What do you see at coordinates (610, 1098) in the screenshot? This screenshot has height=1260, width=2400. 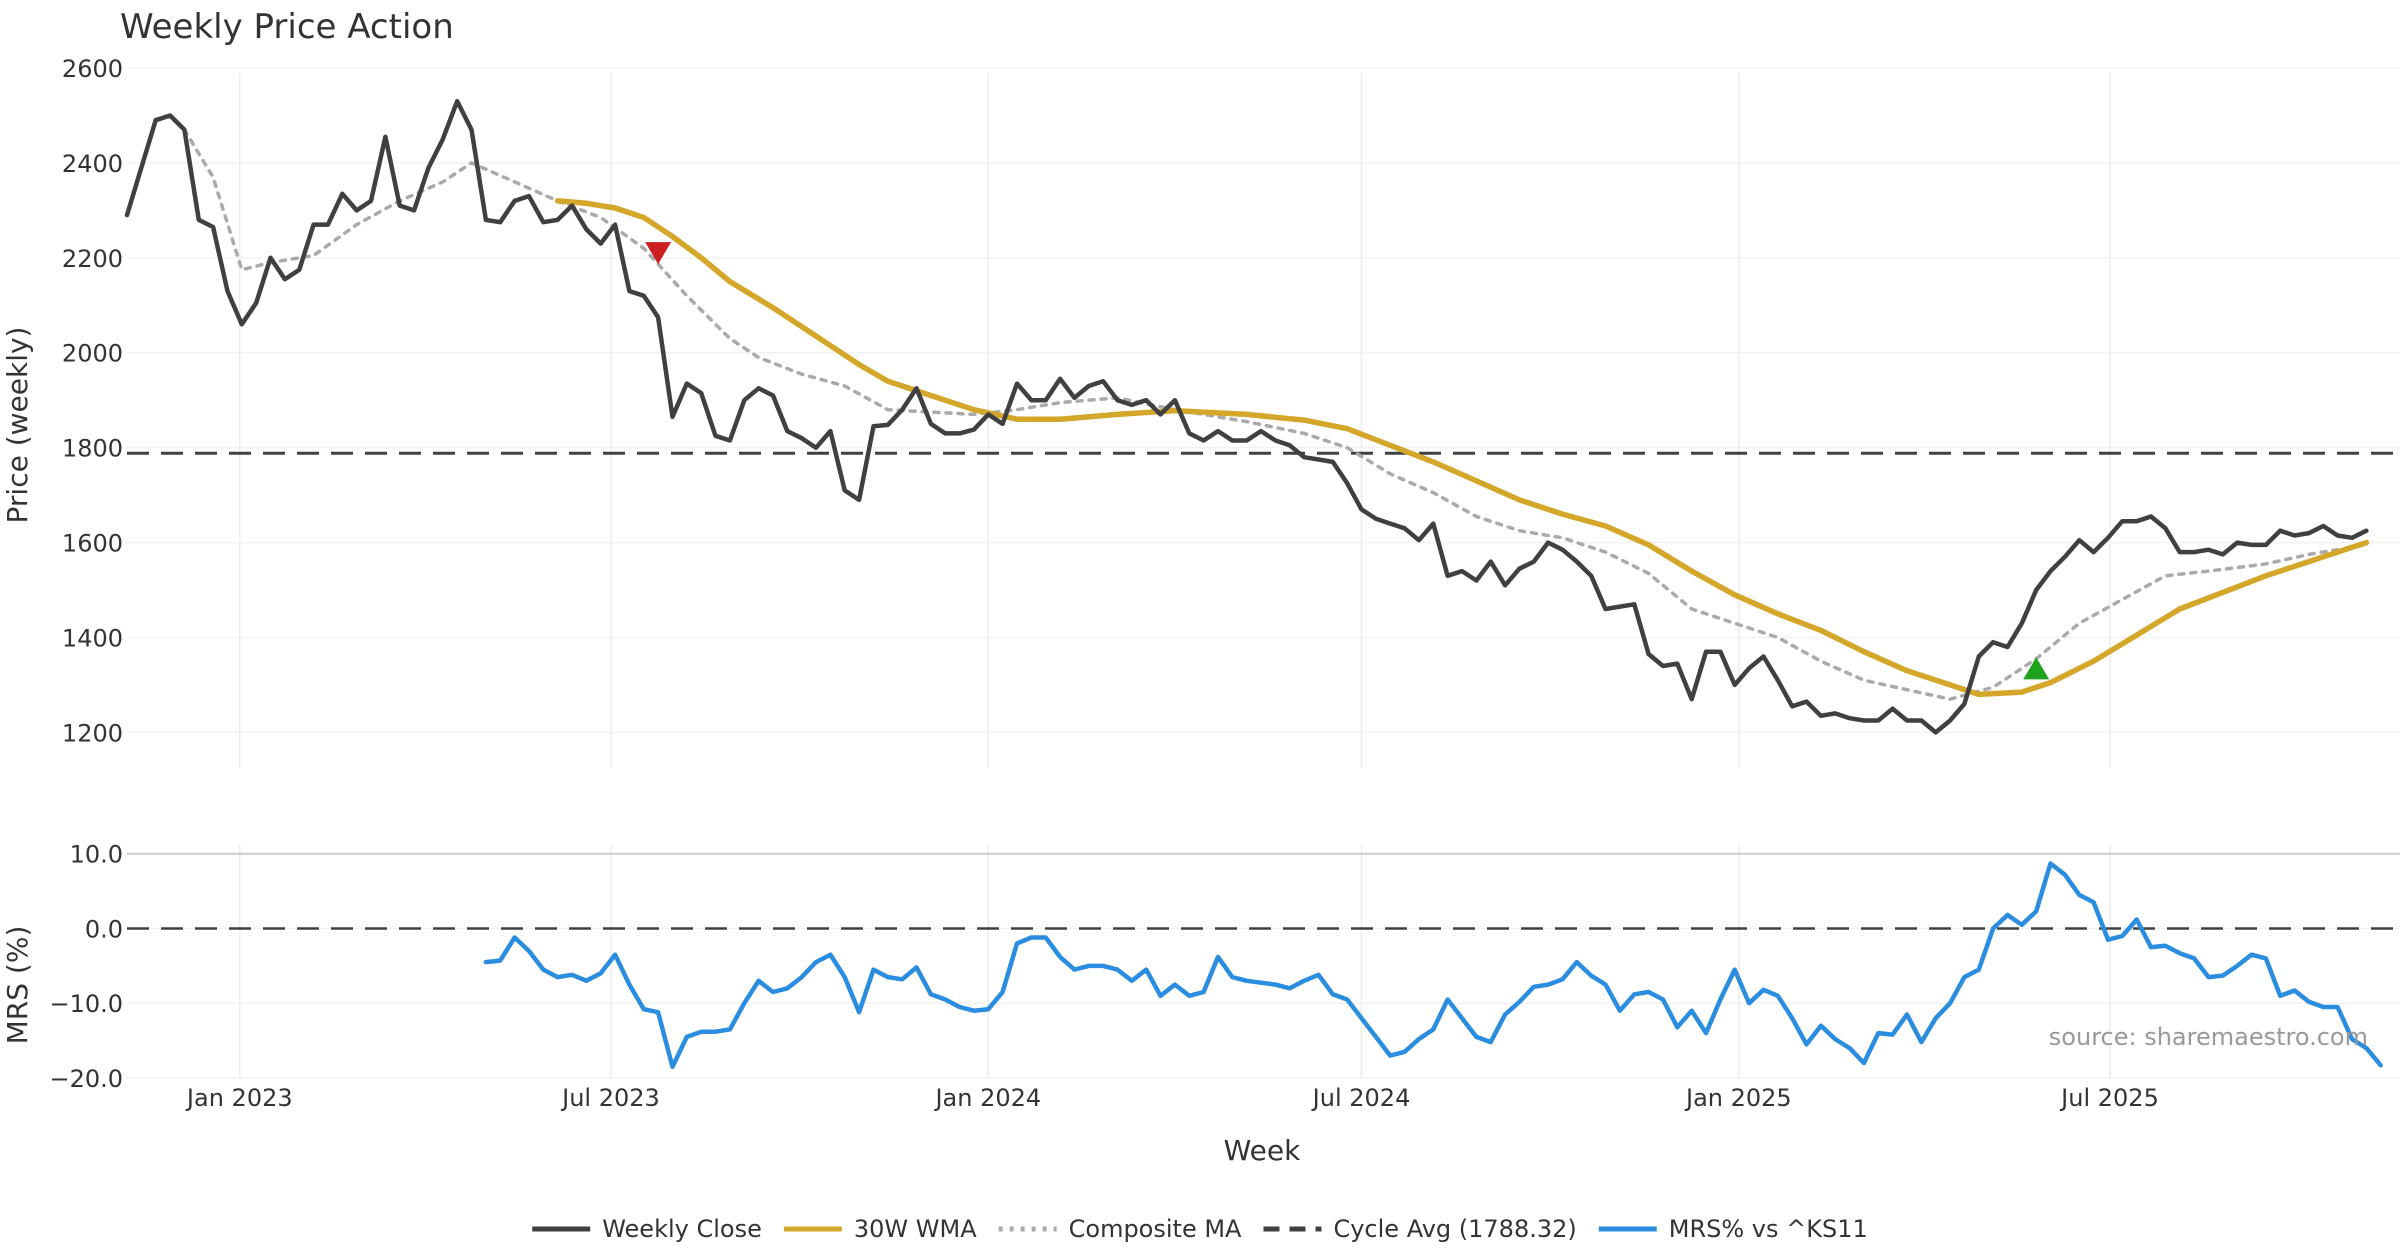 I see `x-tick-label: Jul 2023` at bounding box center [610, 1098].